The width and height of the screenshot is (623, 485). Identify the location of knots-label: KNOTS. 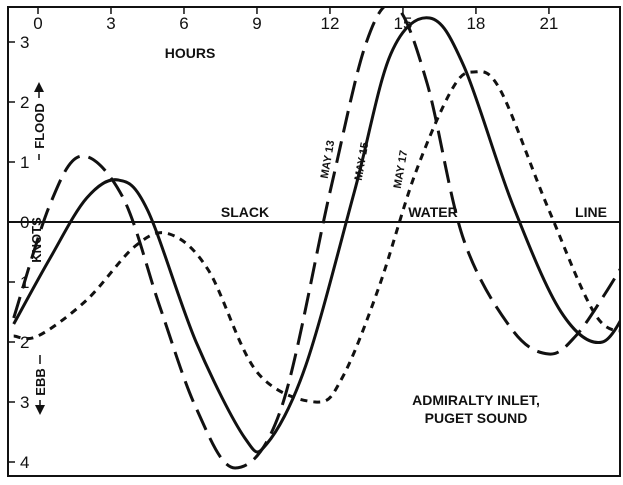
(36, 240).